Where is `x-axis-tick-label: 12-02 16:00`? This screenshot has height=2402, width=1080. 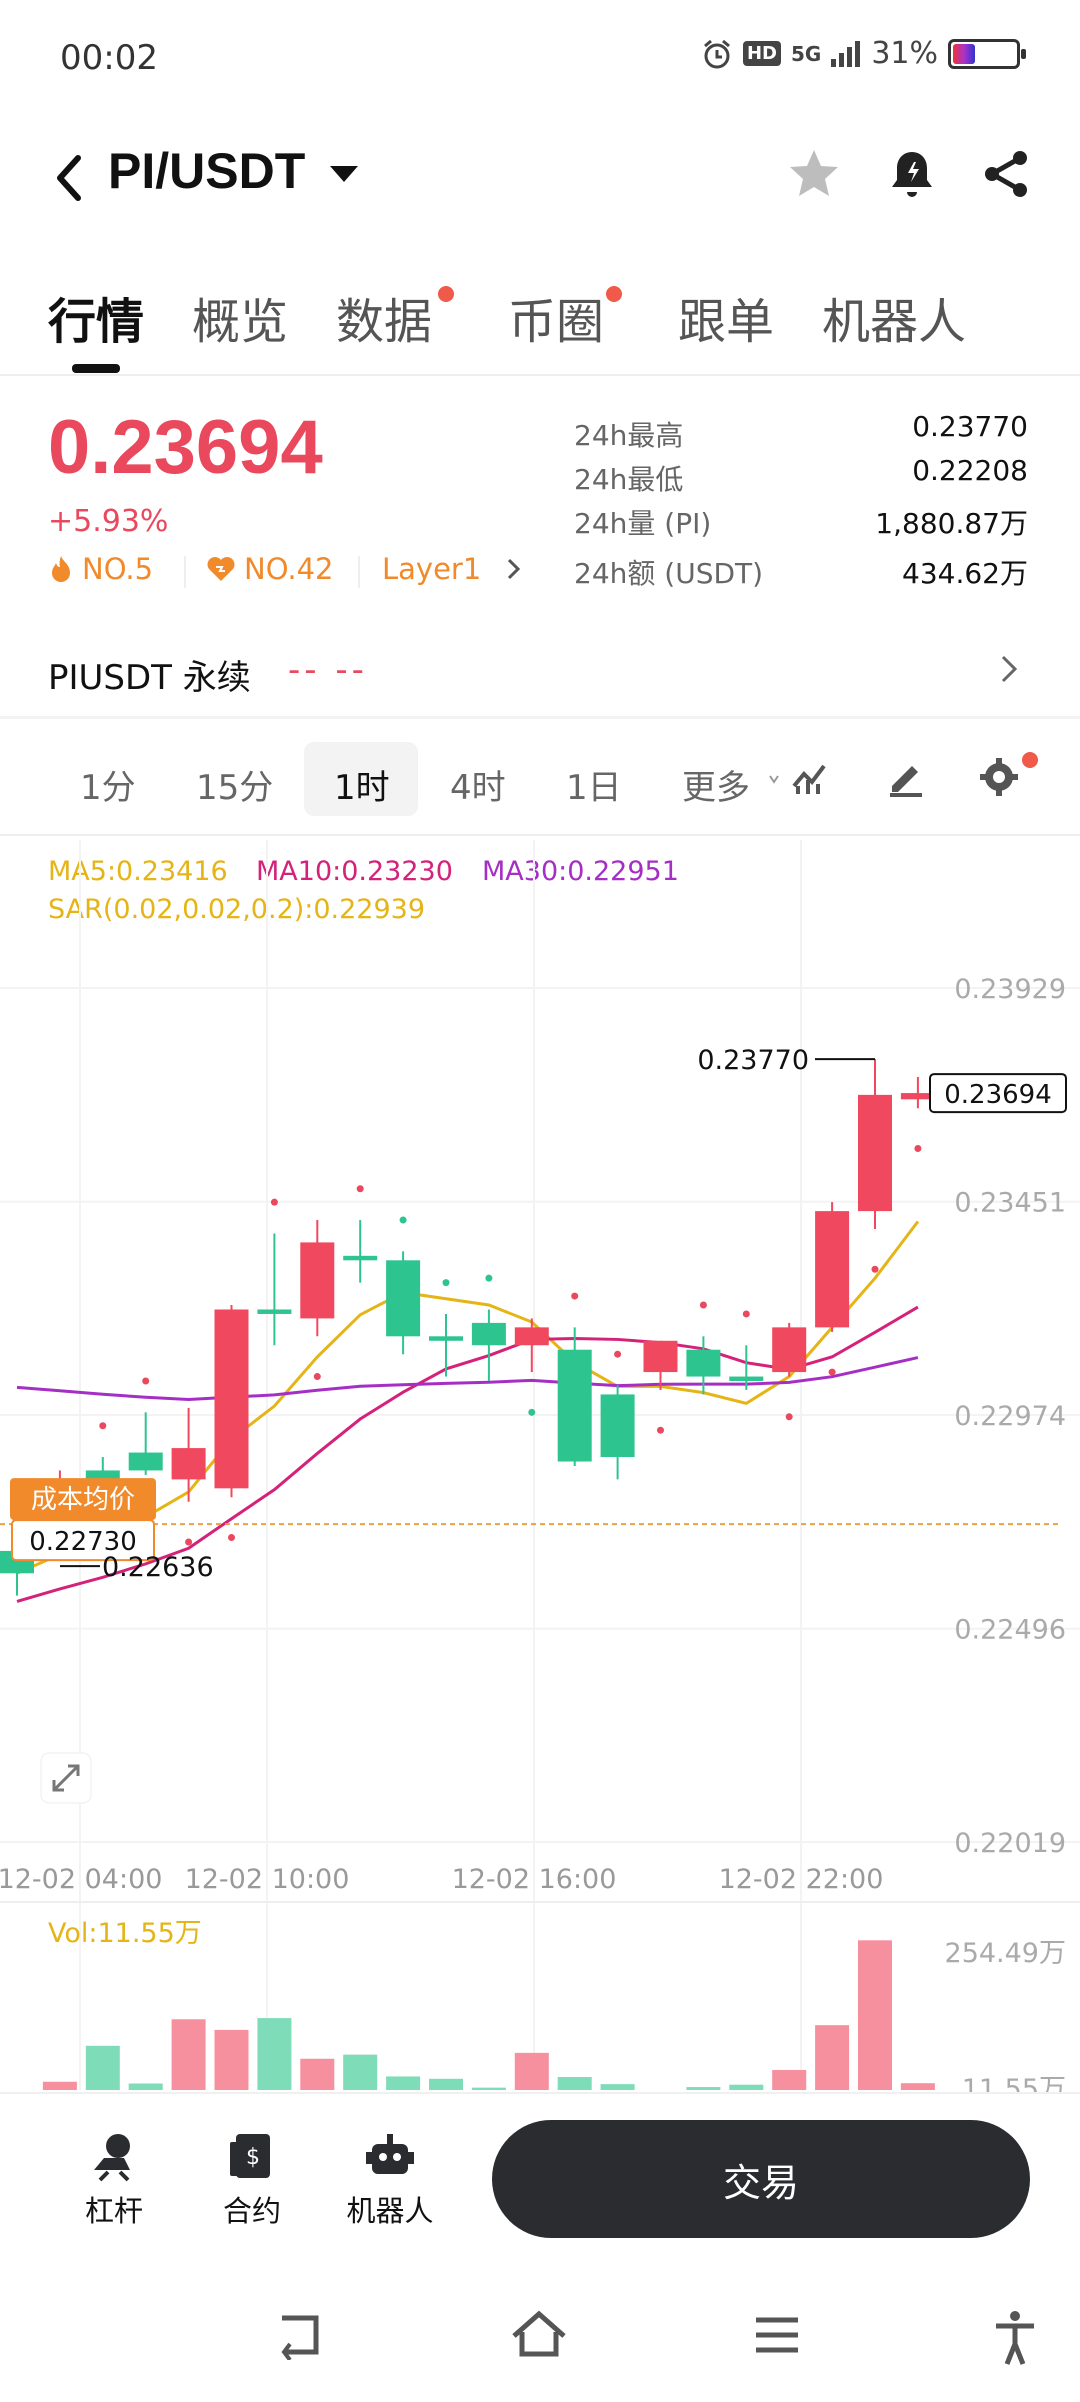 x-axis-tick-label: 12-02 16:00 is located at coordinates (534, 1879).